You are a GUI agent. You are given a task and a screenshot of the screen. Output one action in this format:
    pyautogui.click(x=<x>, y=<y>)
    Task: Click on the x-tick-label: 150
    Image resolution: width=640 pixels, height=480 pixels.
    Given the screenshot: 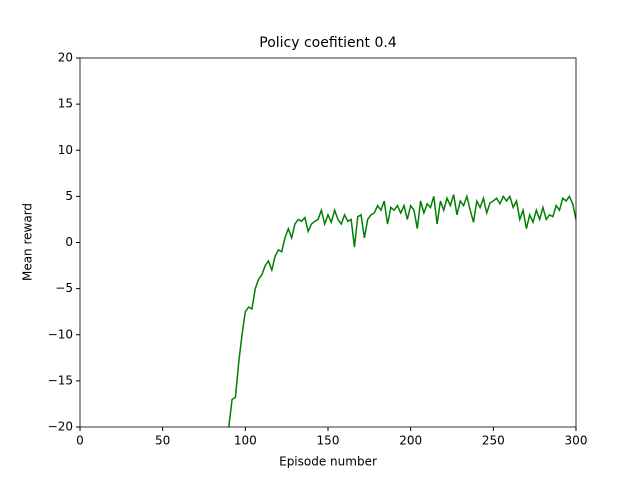 What is the action you would take?
    pyautogui.click(x=328, y=441)
    